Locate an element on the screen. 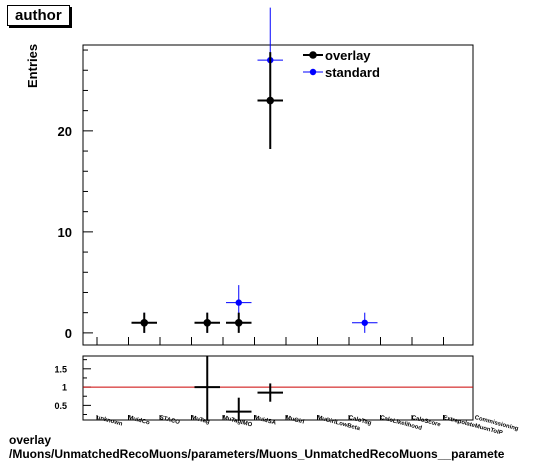  legend: overlay standard is located at coordinates (341, 64).